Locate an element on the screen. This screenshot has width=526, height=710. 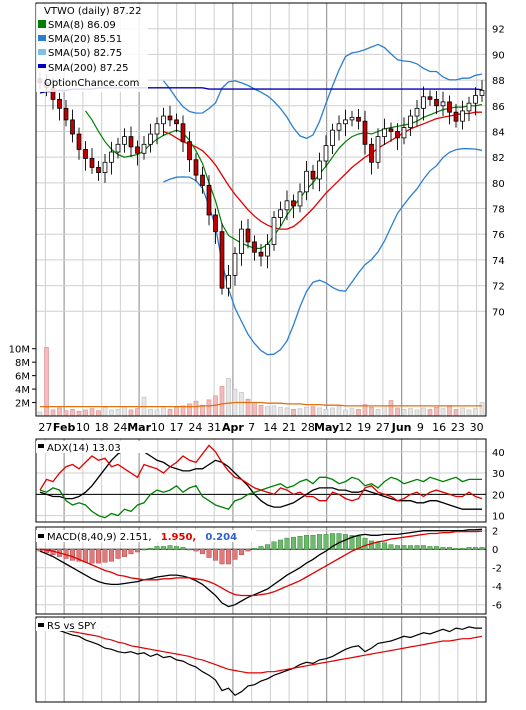
legend-label: SMA(200) 87.25 is located at coordinates (88, 68).